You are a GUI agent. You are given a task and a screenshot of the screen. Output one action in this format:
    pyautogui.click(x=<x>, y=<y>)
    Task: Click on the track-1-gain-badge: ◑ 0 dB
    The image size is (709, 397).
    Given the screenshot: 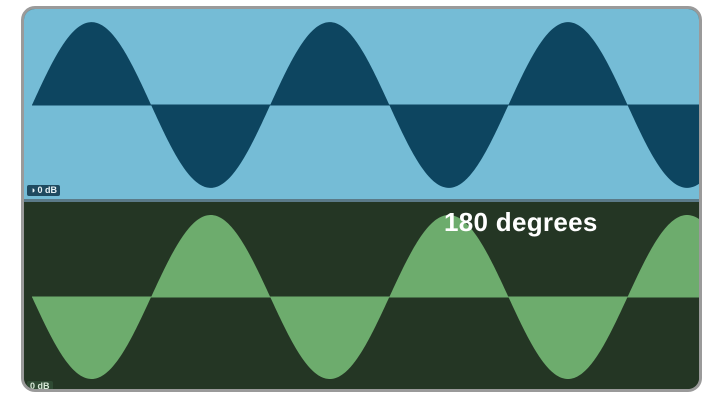 What is the action you would take?
    pyautogui.click(x=43, y=190)
    